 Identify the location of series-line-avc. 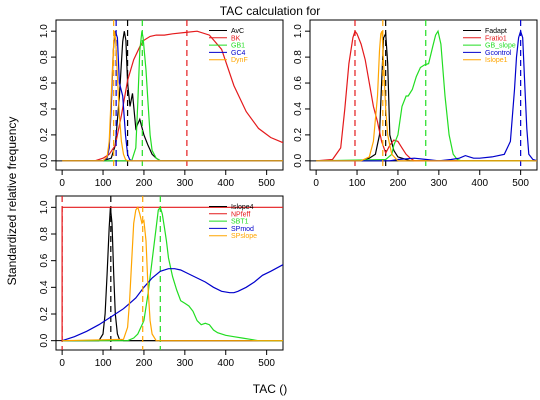
(172, 96).